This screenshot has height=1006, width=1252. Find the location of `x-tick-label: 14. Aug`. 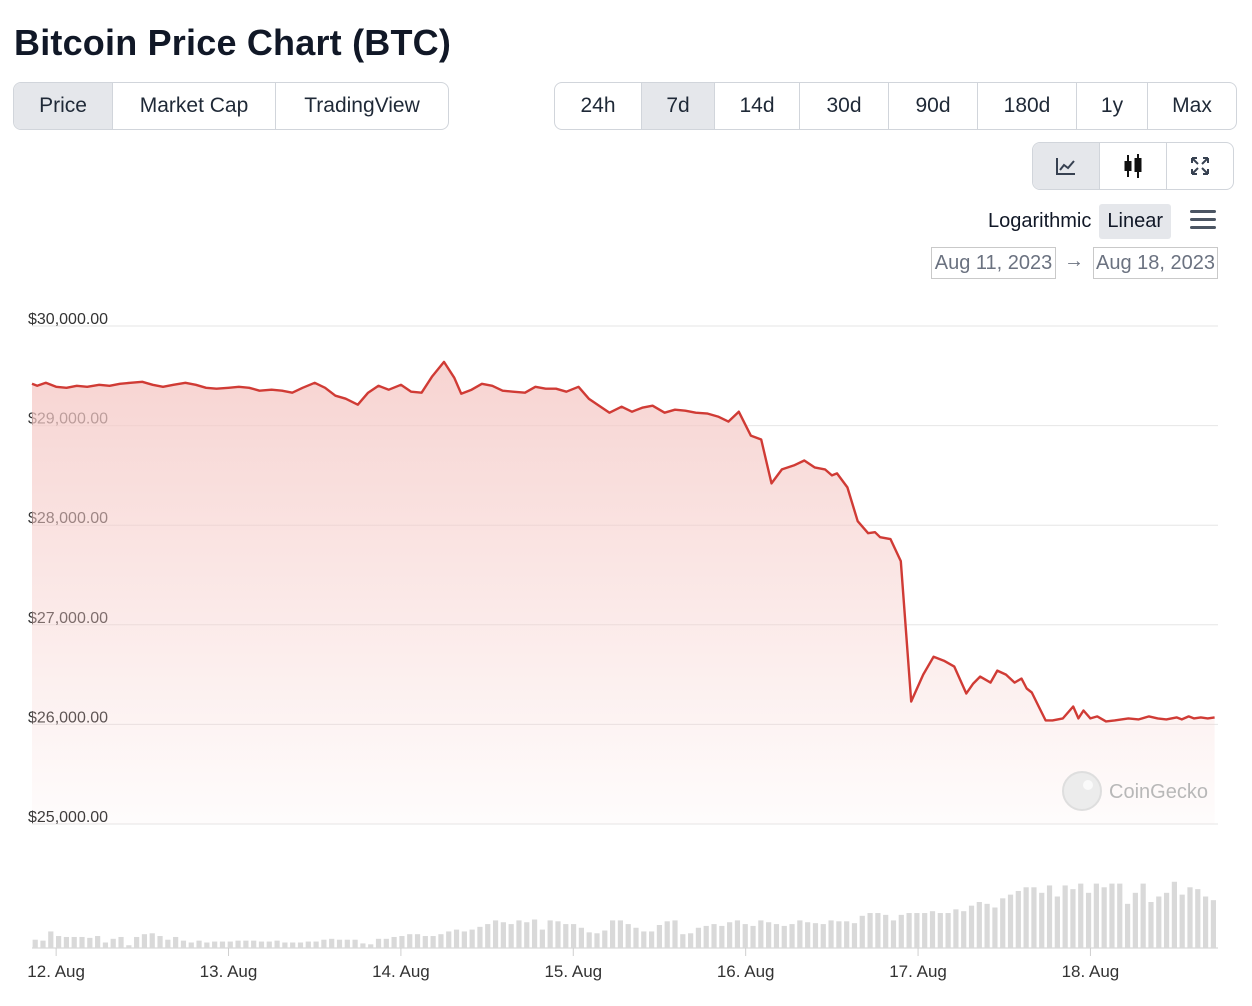

x-tick-label: 14. Aug is located at coordinates (401, 971).